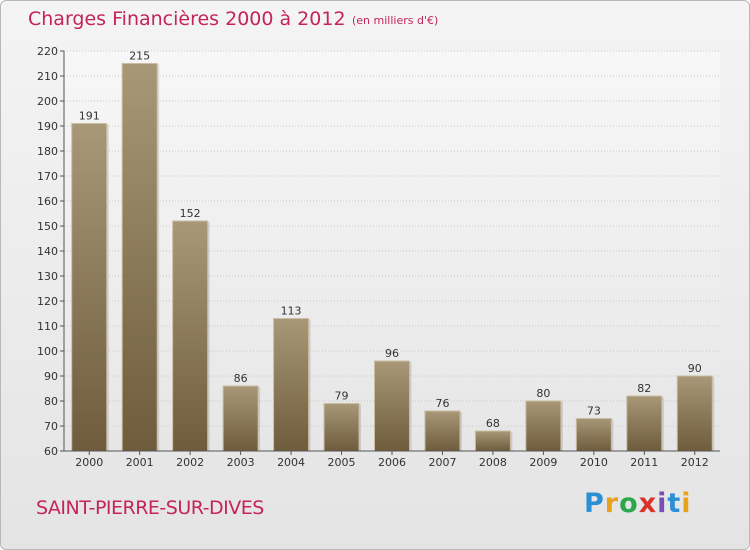 Image resolution: width=750 pixels, height=550 pixels. What do you see at coordinates (392, 406) in the screenshot?
I see `bar-2006` at bounding box center [392, 406].